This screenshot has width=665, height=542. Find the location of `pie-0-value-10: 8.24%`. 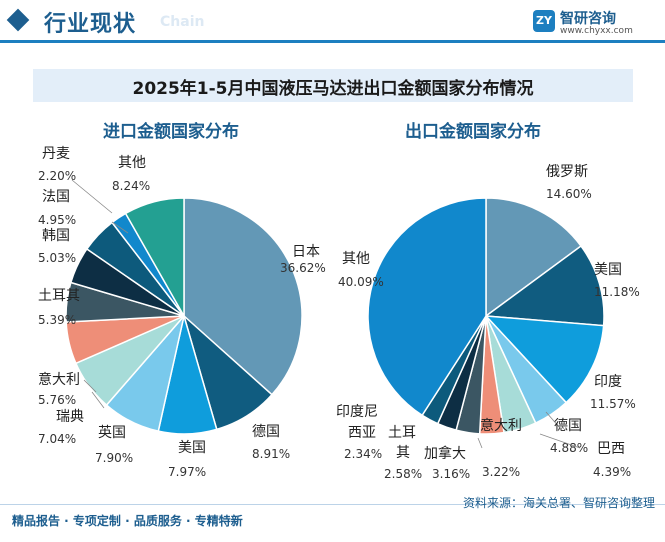

pie-0-value-10: 8.24% is located at coordinates (131, 186).